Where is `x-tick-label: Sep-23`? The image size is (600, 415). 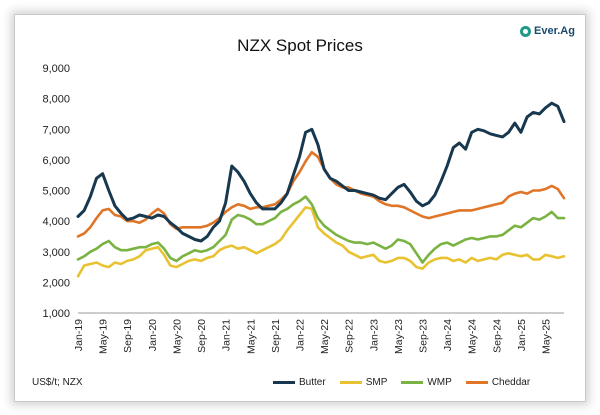
x-tick-label: Sep-23 is located at coordinates (424, 336).